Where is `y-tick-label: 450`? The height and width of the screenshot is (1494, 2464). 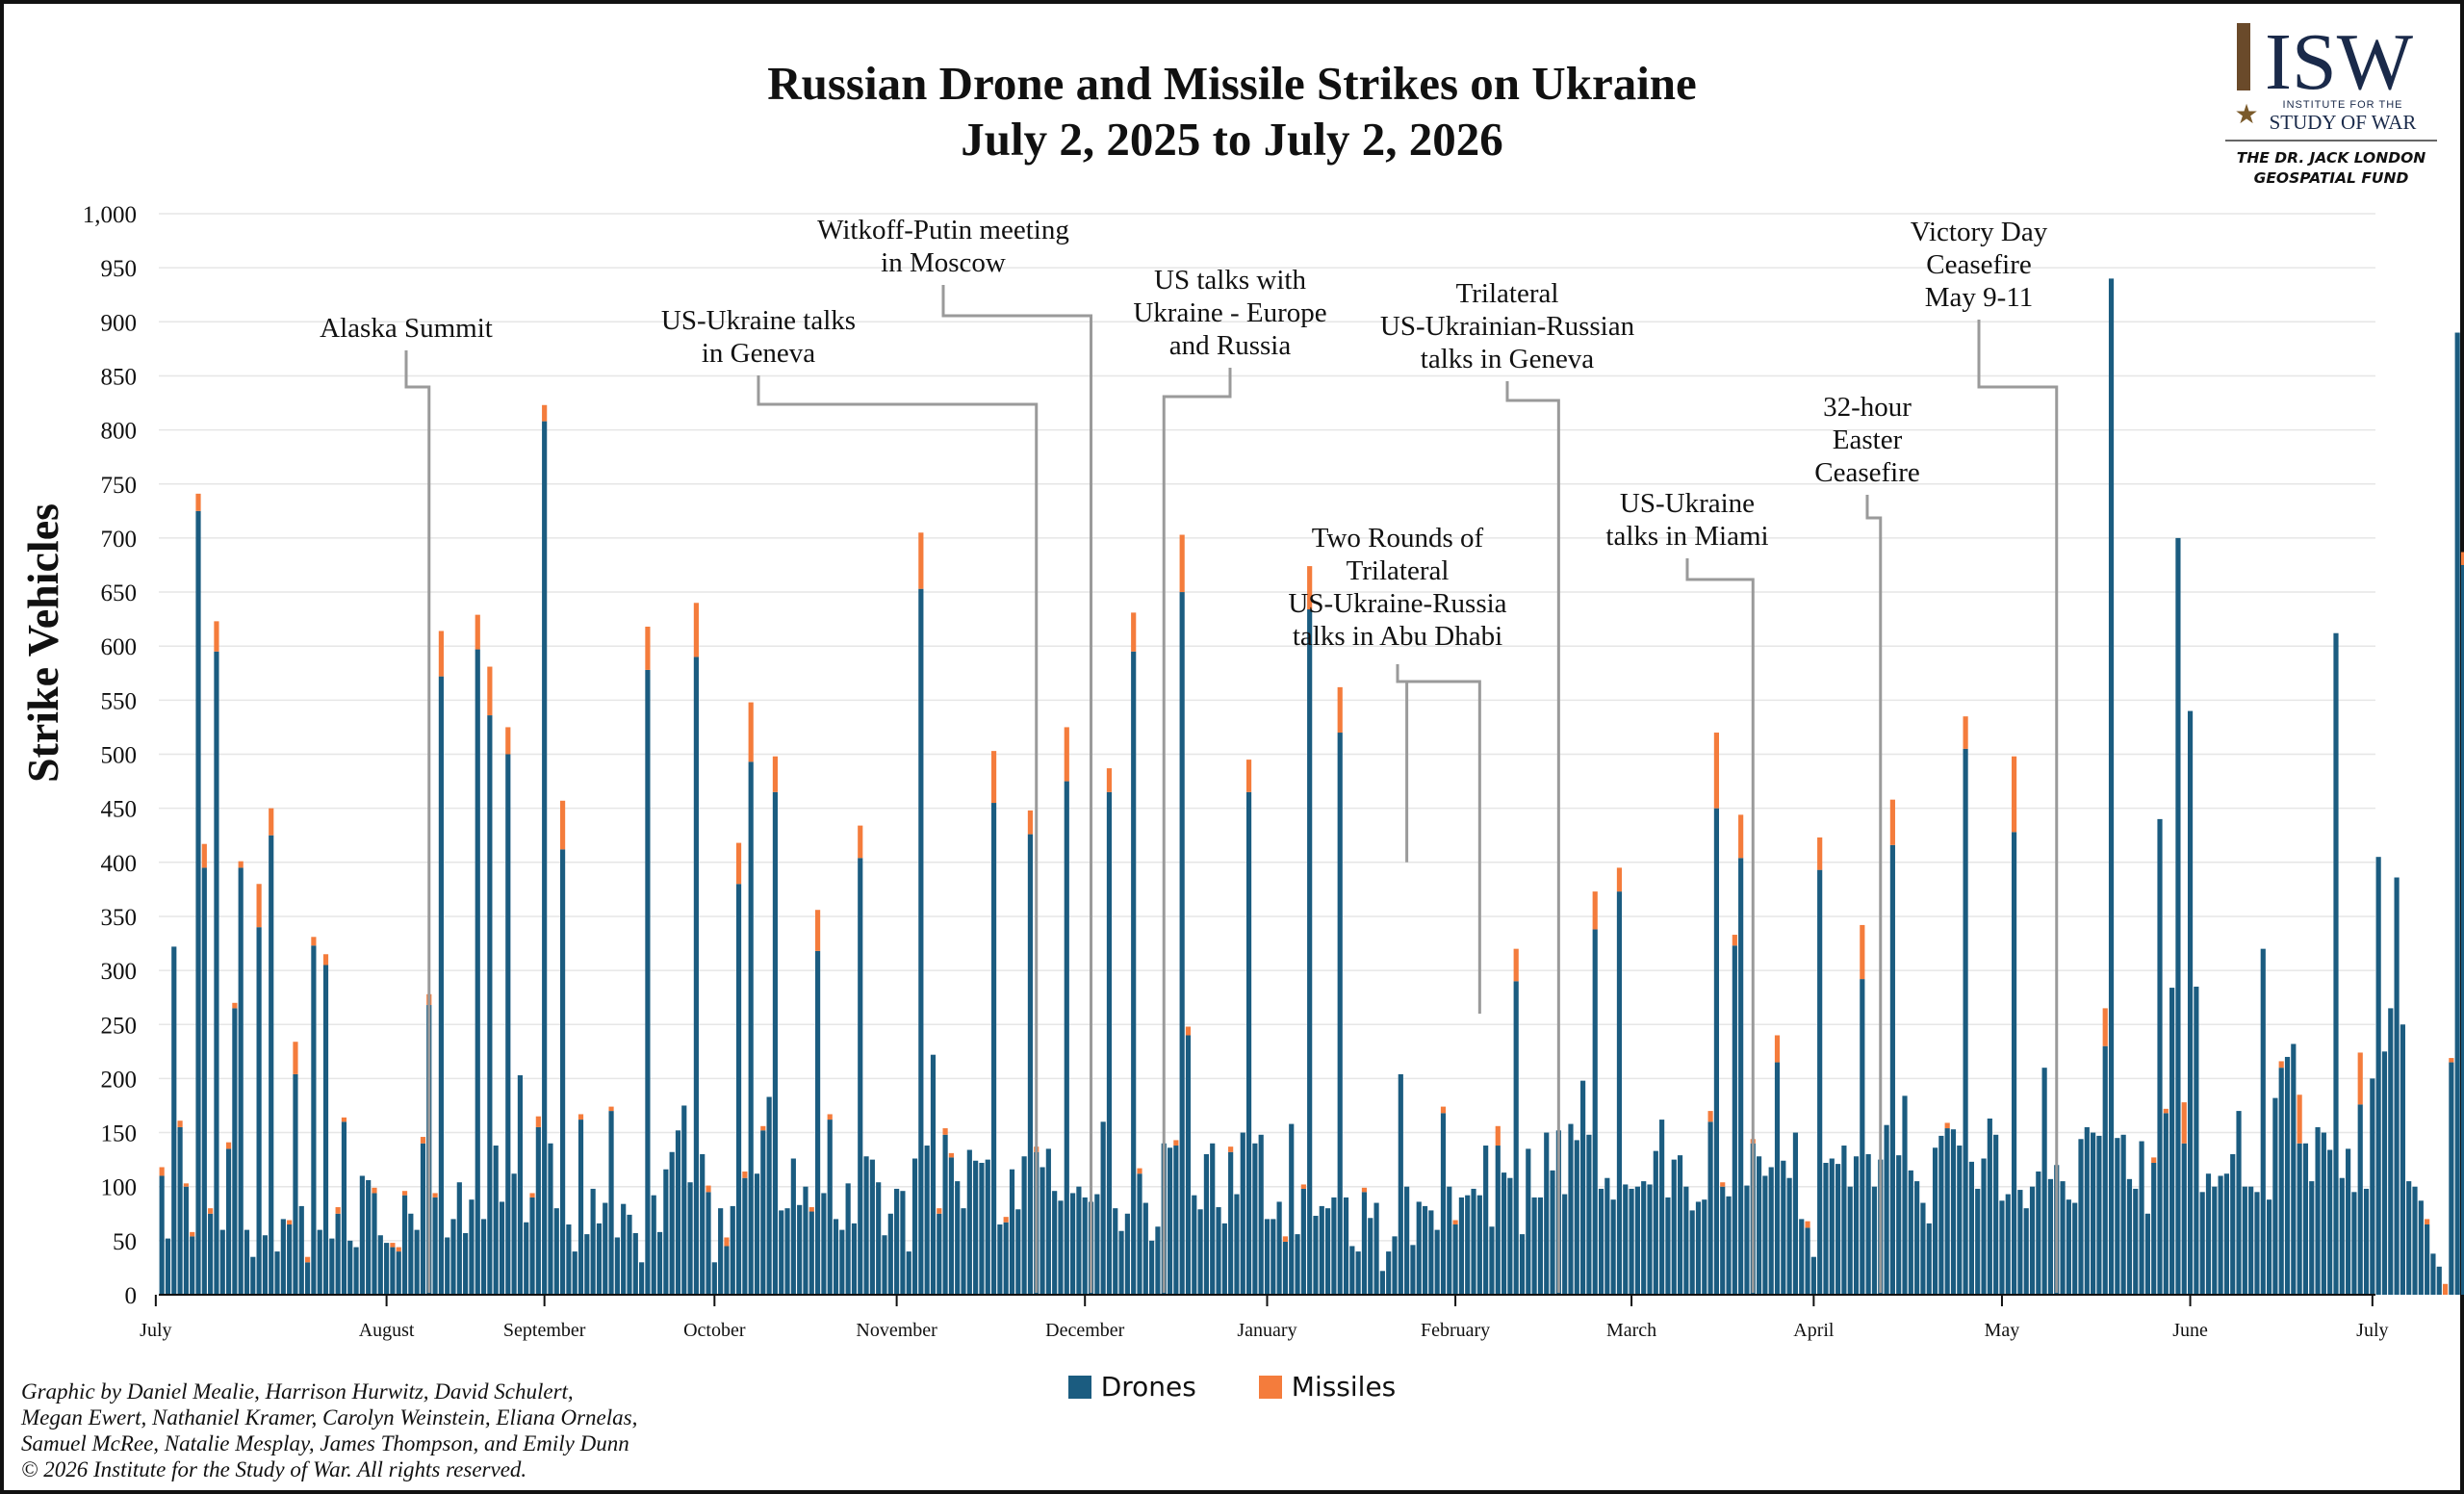
y-tick-label: 450 is located at coordinates (119, 810).